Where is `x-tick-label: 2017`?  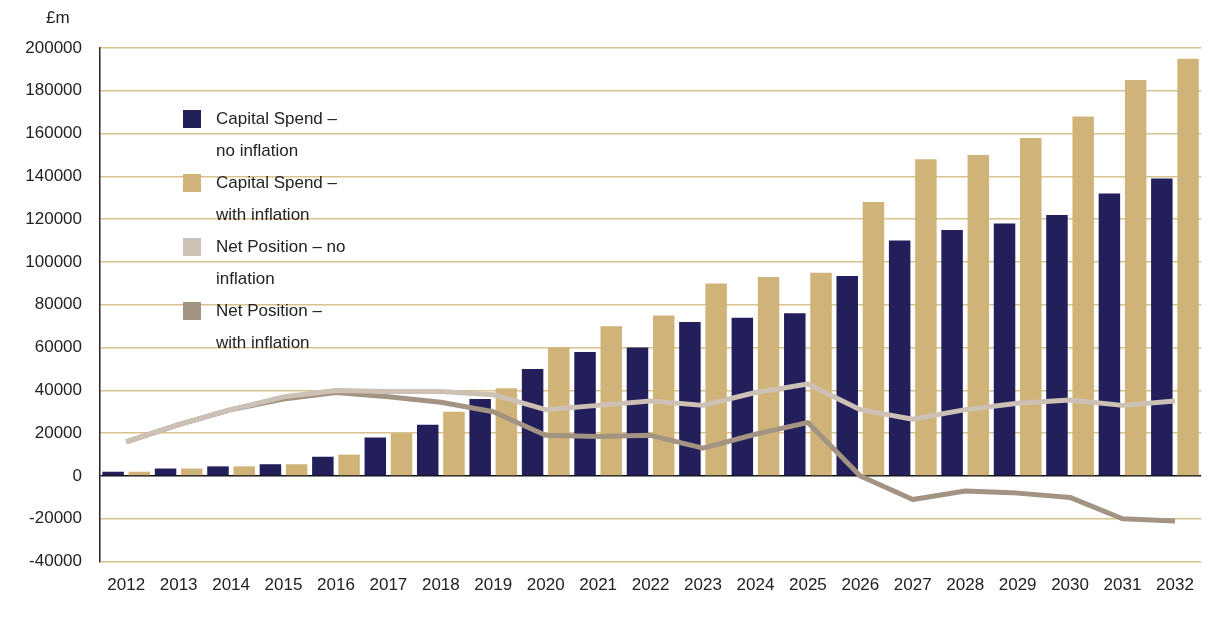 x-tick-label: 2017 is located at coordinates (388, 585).